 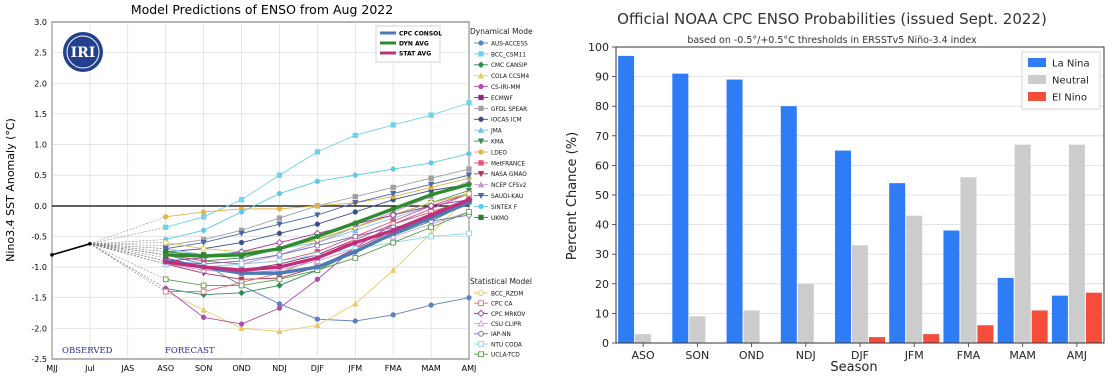 I want to click on probability-legend: La Nina Neutral El Nino, so click(x=1061, y=80).